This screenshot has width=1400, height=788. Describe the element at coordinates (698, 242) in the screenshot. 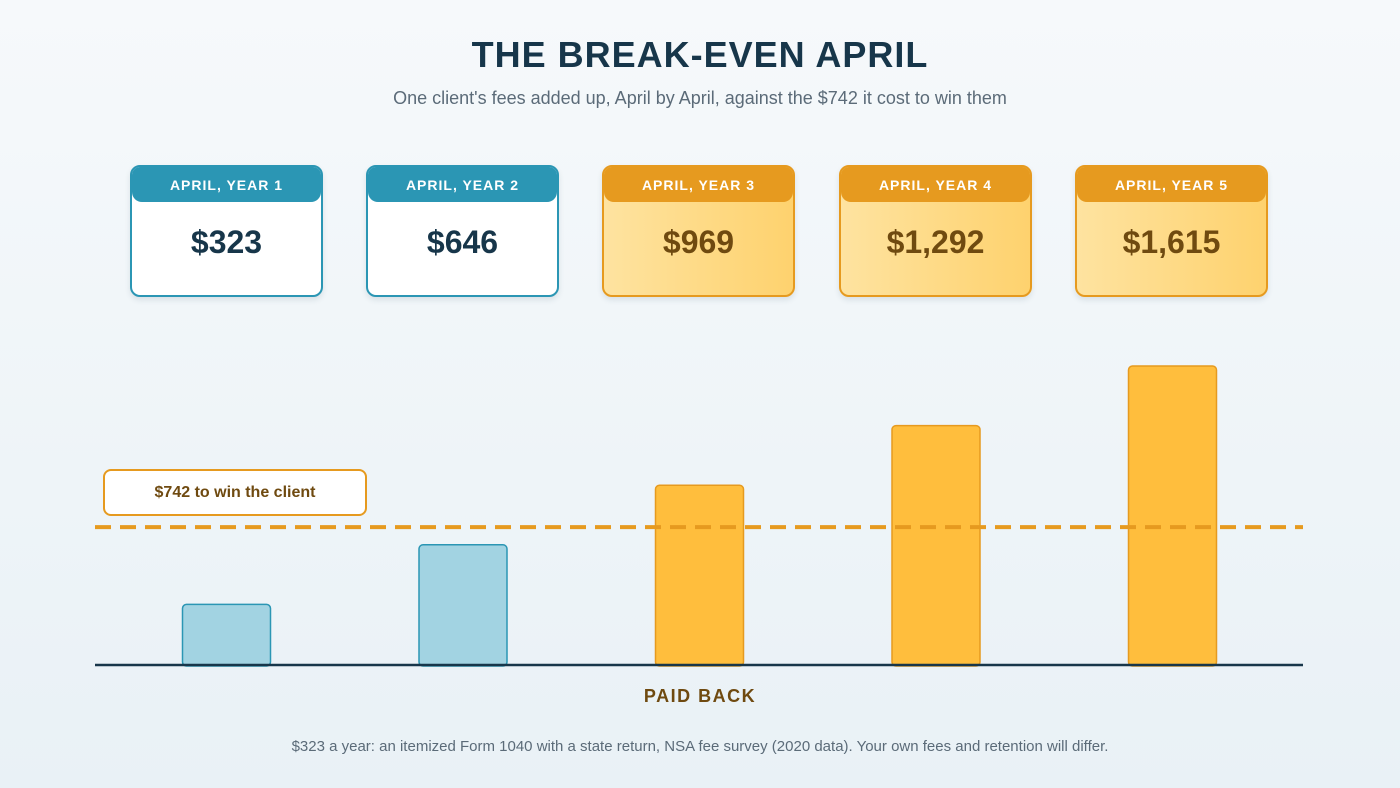

I see `card-value: $969` at that location.